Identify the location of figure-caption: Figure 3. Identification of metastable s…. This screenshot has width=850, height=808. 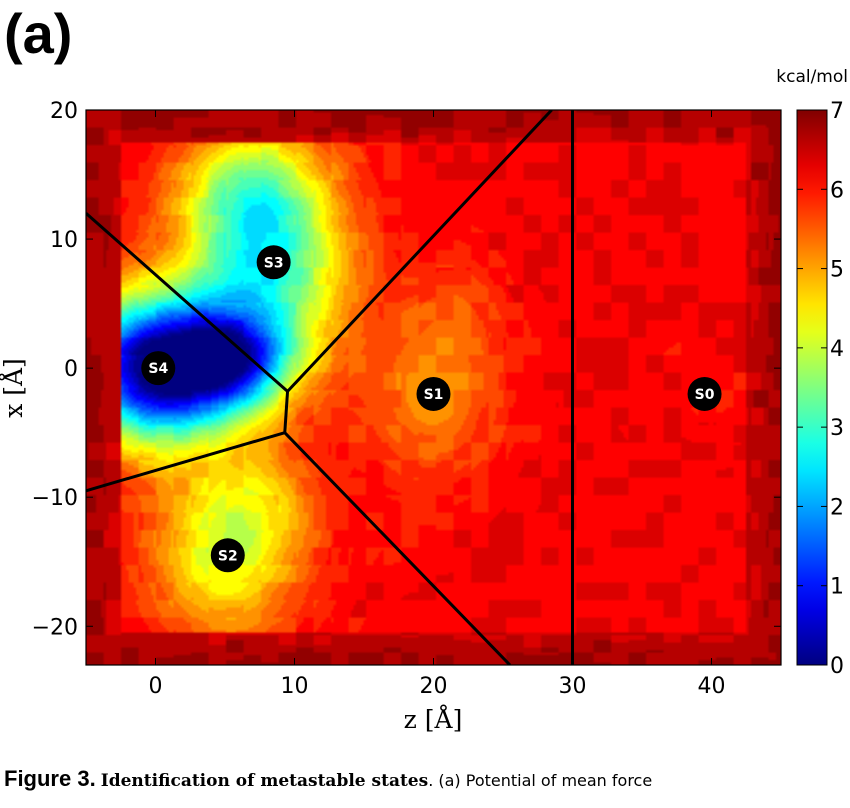
(425, 787).